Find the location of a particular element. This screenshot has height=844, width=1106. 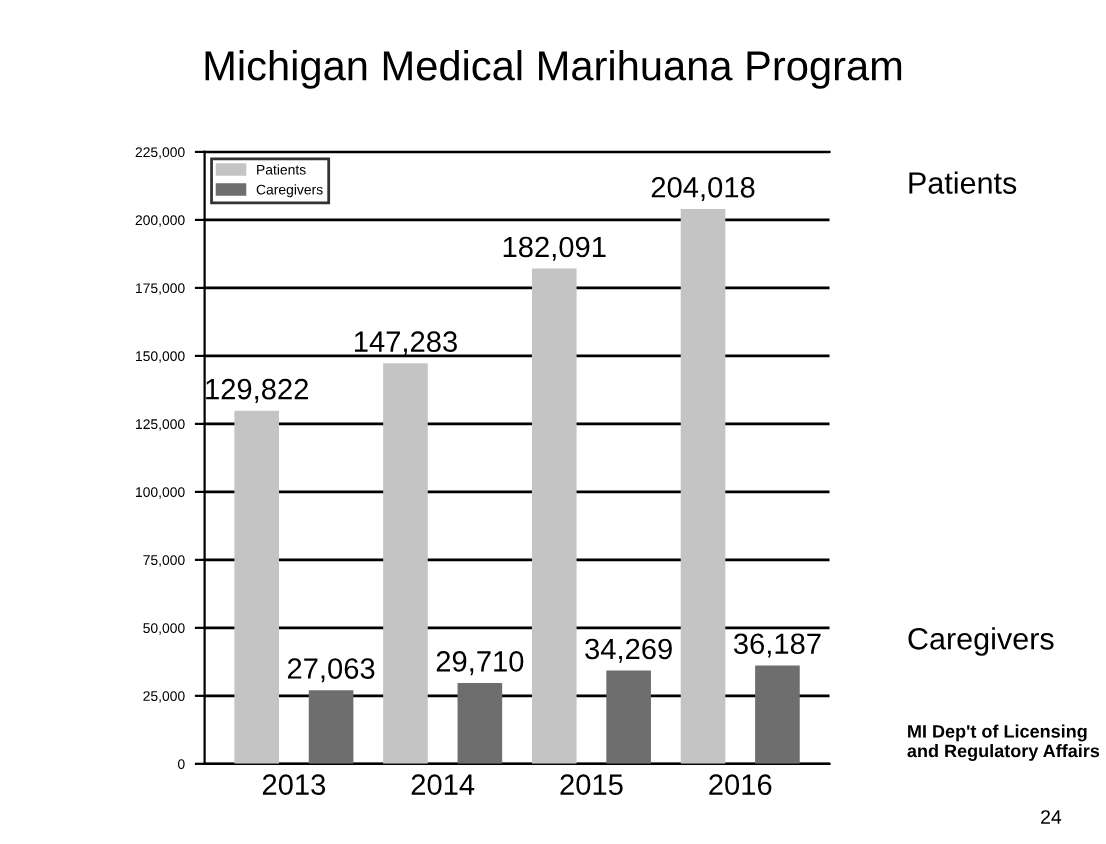

text: MI Dep't of Licensing and Regulatory Affairs is located at coordinates (1003, 742).